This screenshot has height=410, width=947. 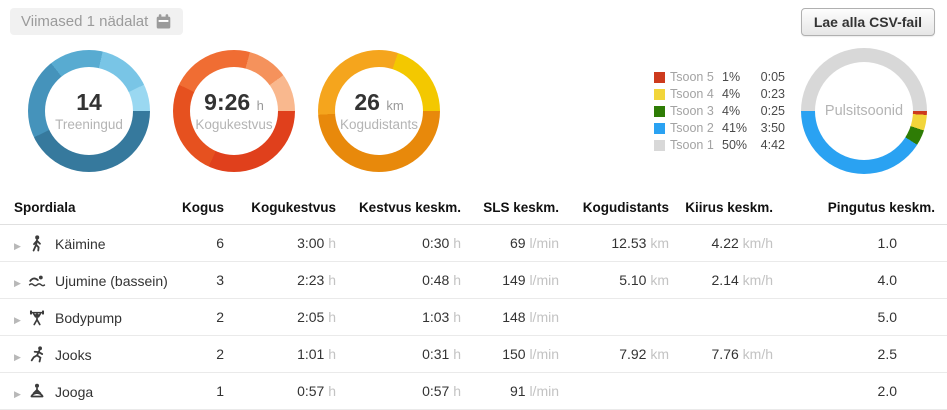 What do you see at coordinates (290, 207) in the screenshot?
I see `column-header: Kogukestvus` at bounding box center [290, 207].